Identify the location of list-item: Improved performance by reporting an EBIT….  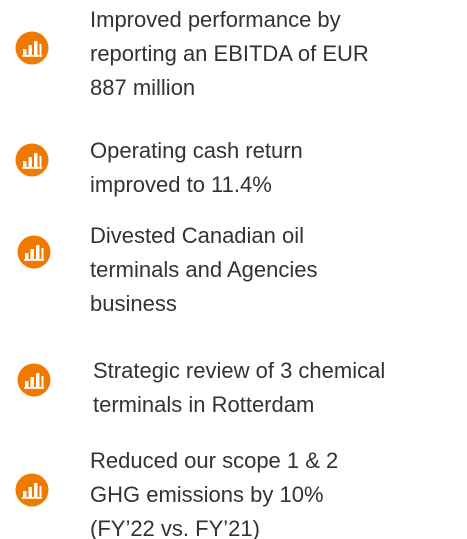
(192, 53).